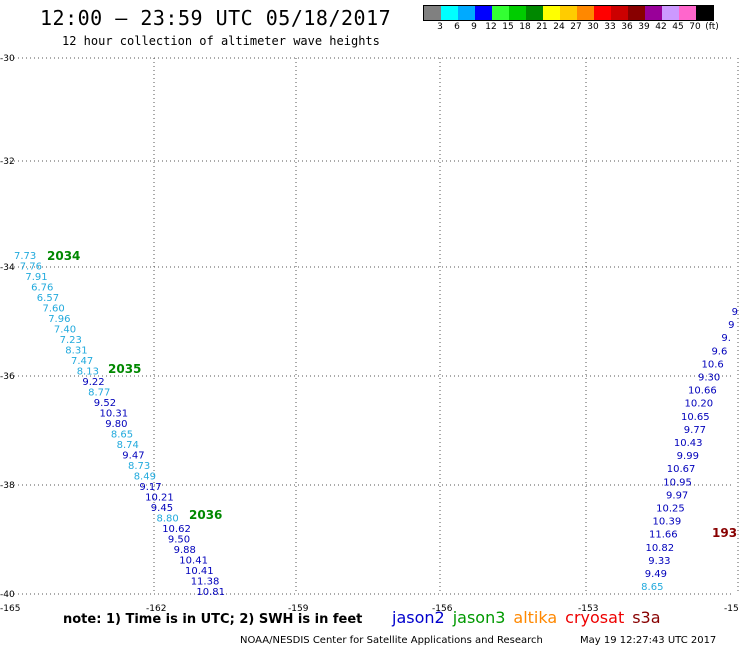 The image size is (740, 650). What do you see at coordinates (93, 382) in the screenshot?
I see `wave-height-label: 9.22` at bounding box center [93, 382].